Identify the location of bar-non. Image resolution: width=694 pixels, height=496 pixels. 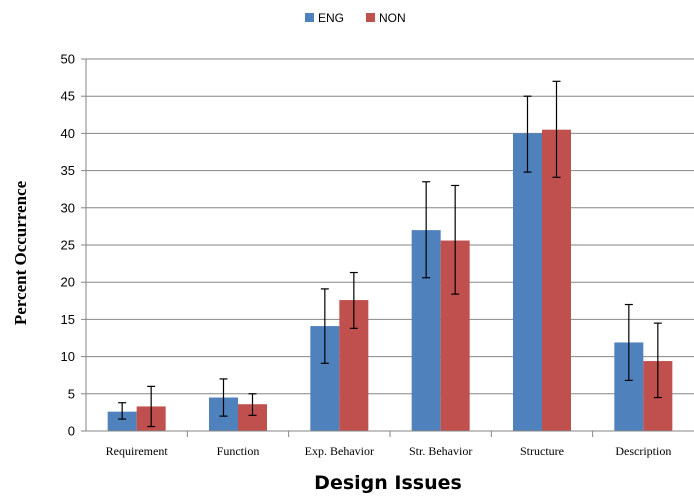
(556, 280).